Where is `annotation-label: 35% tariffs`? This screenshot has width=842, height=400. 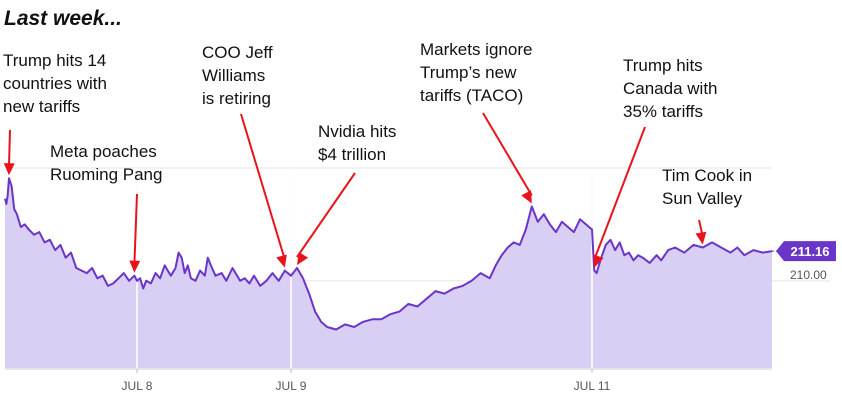 annotation-label: 35% tariffs is located at coordinates (663, 111).